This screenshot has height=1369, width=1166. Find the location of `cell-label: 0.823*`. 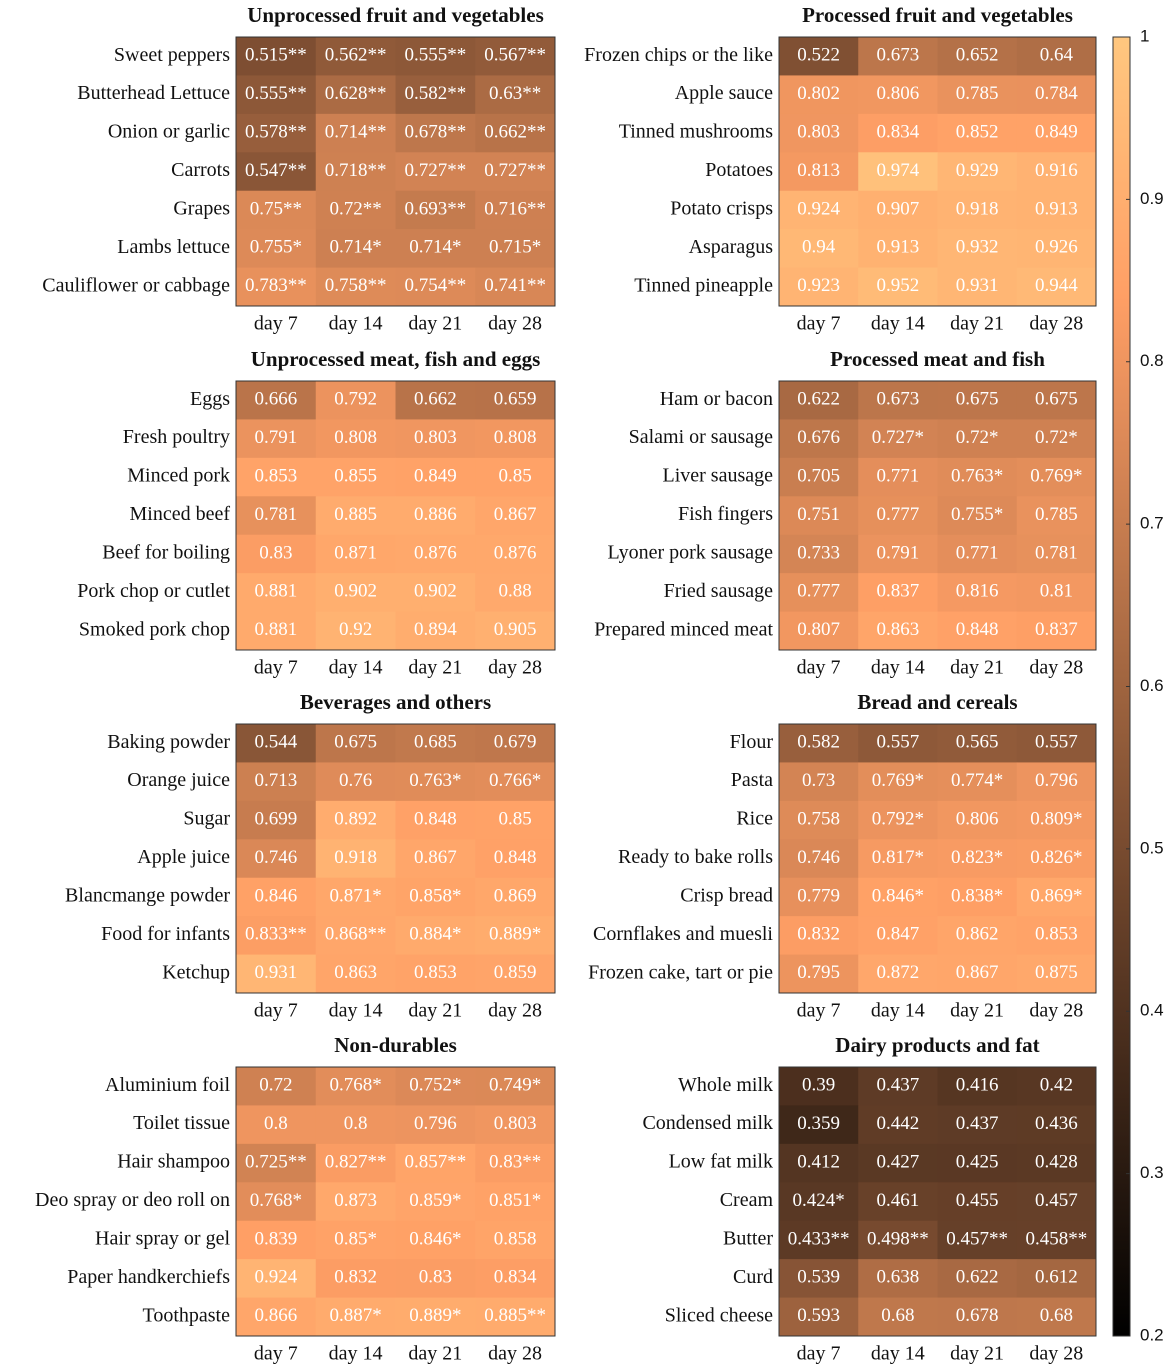

cell-label: 0.823* is located at coordinates (977, 857).